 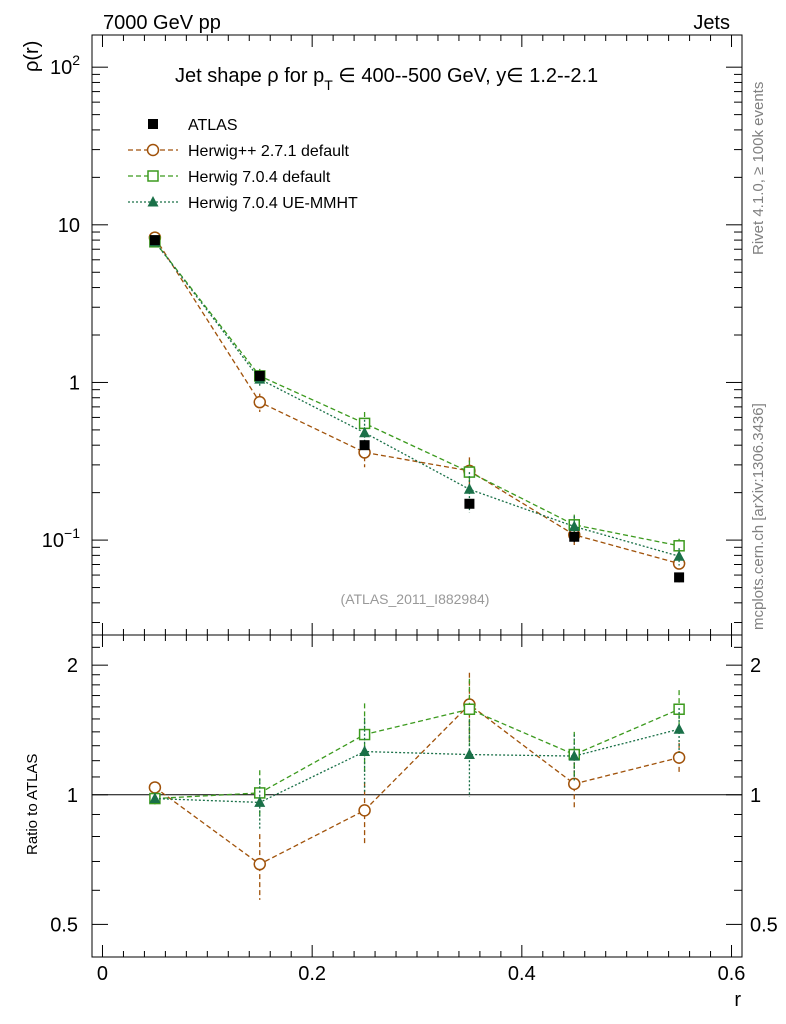 I want to click on ratio-y-tick-label: 2, so click(x=72, y=666).